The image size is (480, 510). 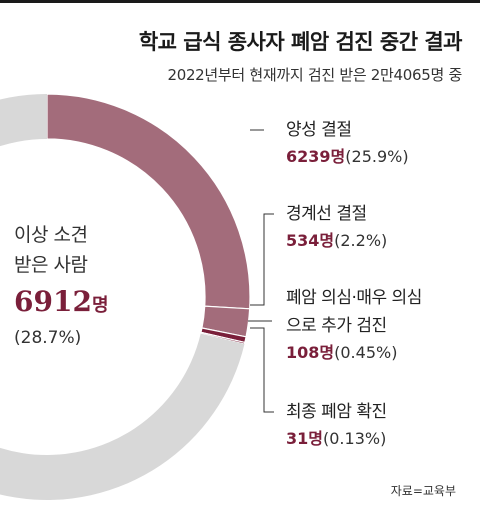 What do you see at coordinates (300, 42) in the screenshot?
I see `chart-title: 학교 급식 종사자 폐암 검진 중간 결과` at bounding box center [300, 42].